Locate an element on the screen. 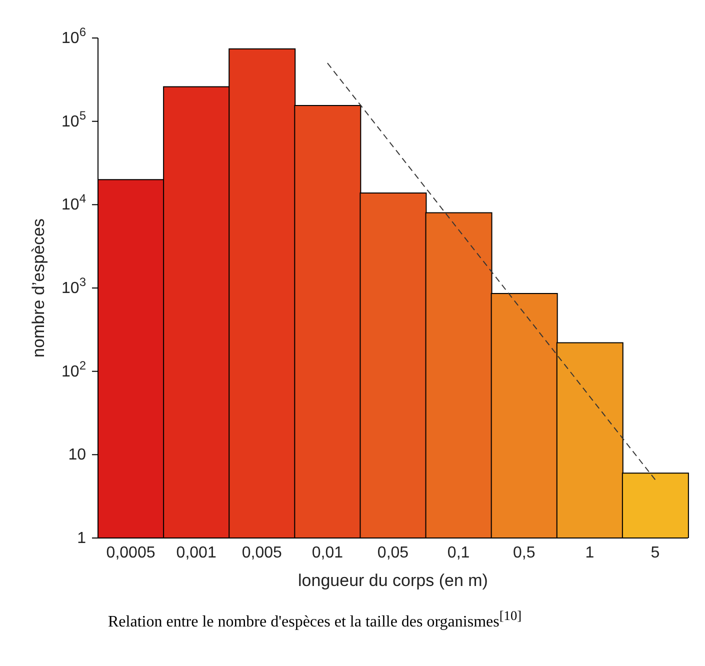  y-tick-label: 10 is located at coordinates (77, 455).